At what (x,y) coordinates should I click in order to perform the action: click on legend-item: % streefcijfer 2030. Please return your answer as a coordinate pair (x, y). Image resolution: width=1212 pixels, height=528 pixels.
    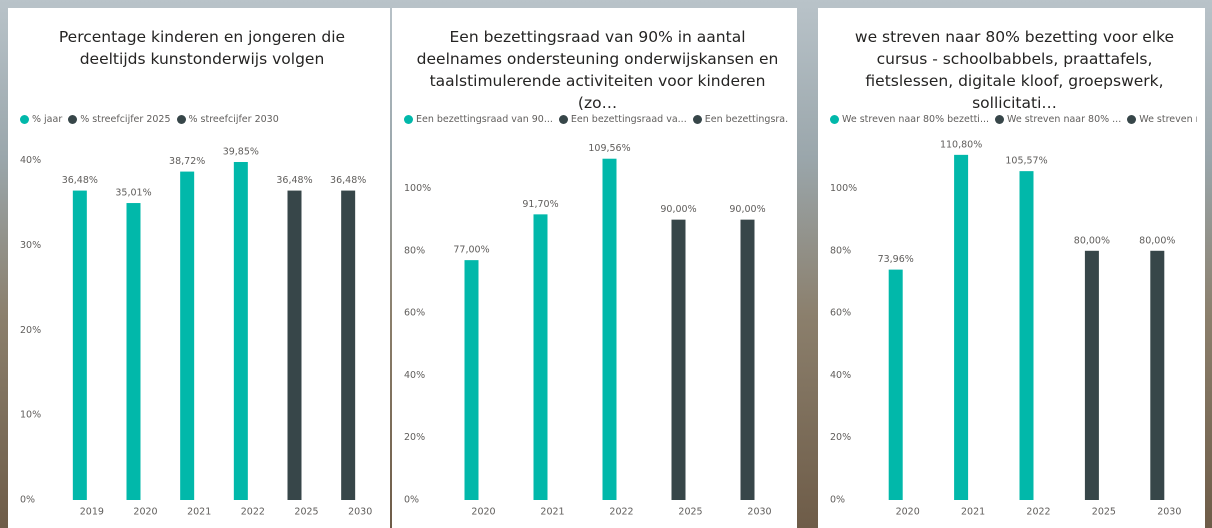
    Looking at the image, I should click on (227, 119).